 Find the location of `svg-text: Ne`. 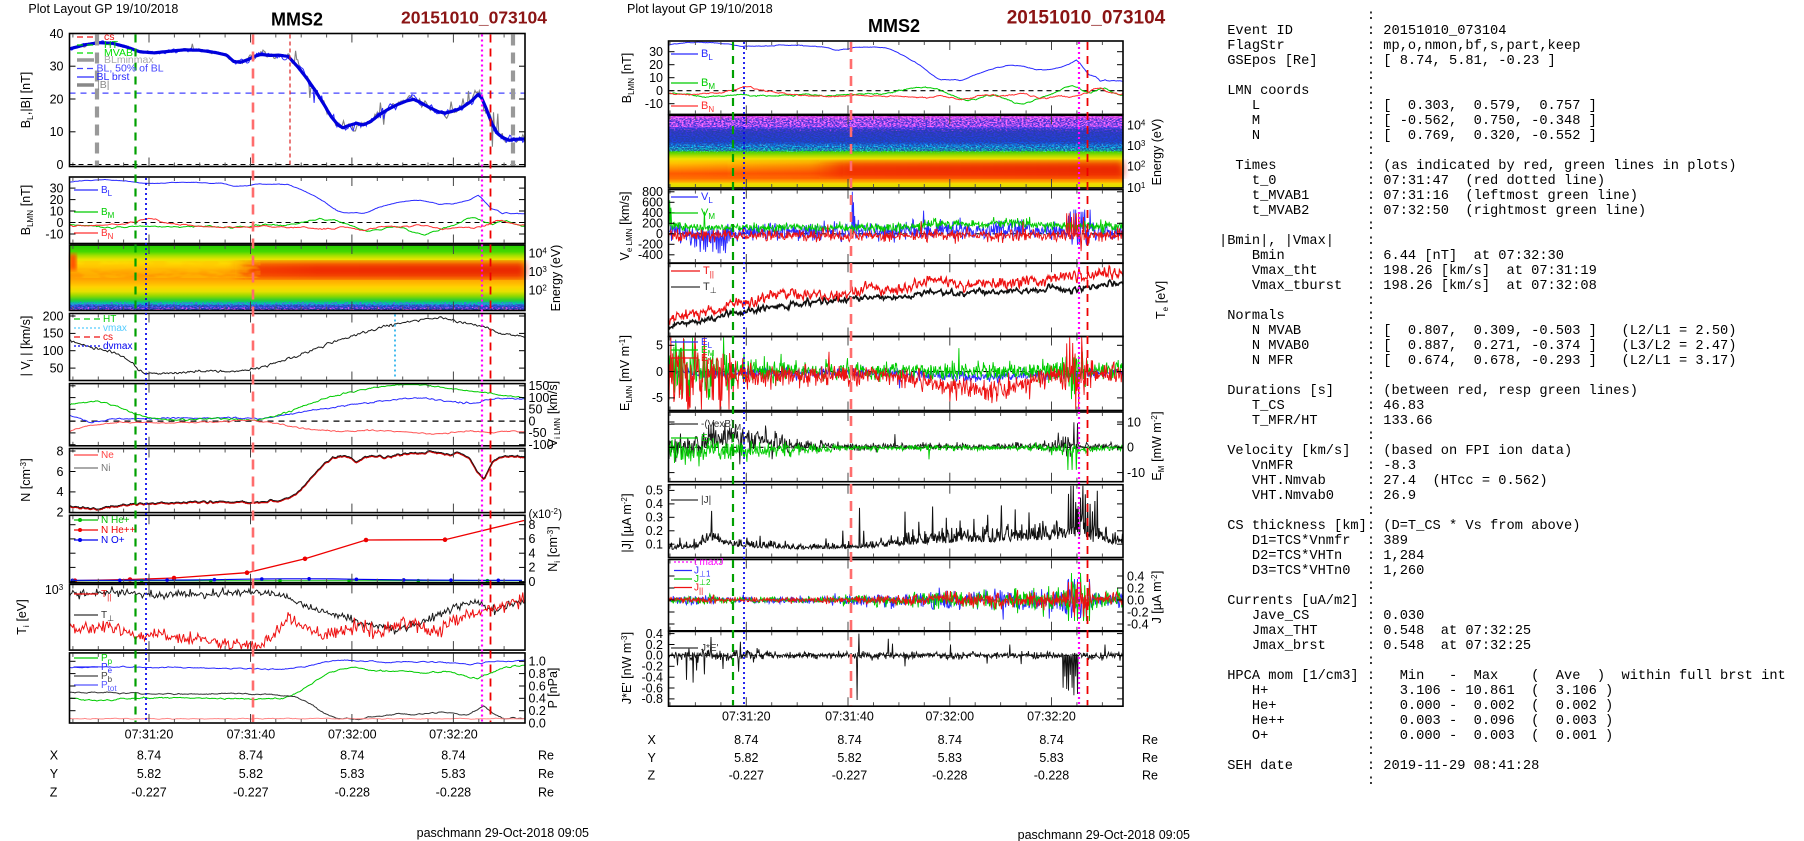

svg-text: Ne is located at coordinates (107, 455).